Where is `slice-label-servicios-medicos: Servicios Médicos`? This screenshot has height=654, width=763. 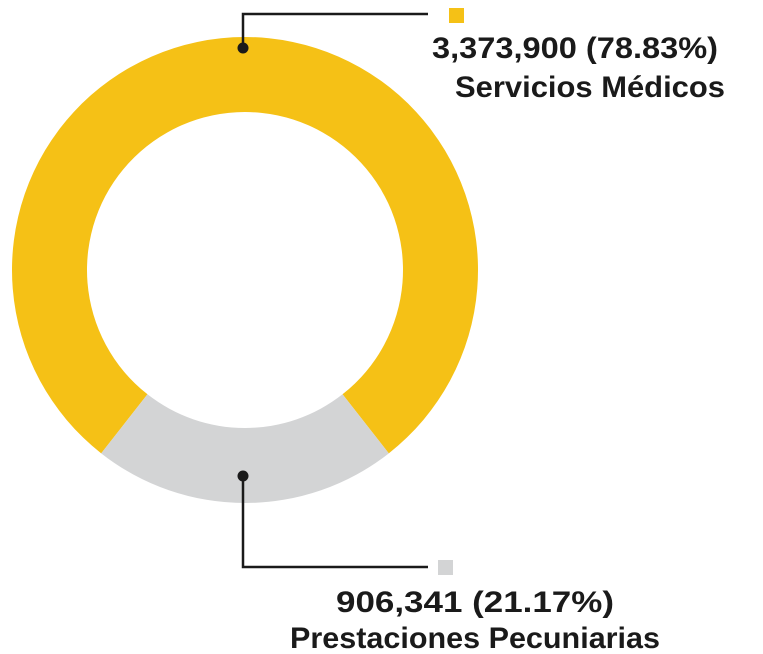 slice-label-servicios-medicos: Servicios Médicos is located at coordinates (590, 87).